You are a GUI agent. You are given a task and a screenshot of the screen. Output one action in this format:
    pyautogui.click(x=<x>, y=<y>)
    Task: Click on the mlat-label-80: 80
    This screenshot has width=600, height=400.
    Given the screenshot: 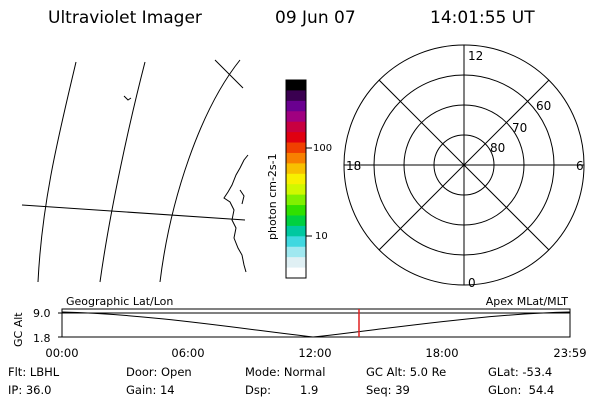 What is the action you would take?
    pyautogui.click(x=497, y=148)
    